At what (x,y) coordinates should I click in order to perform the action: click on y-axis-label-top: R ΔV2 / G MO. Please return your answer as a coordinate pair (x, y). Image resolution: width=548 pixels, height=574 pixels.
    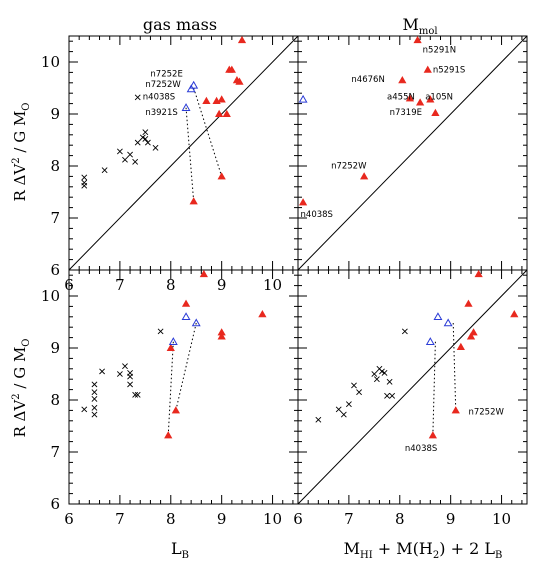
    Looking at the image, I should click on (21, 151).